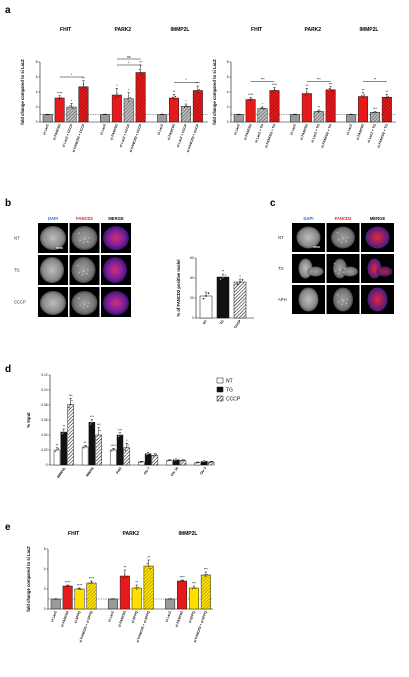 Image resolution: width=409 pixels, height=677 pixels. Describe the element at coordinates (8, 369) in the screenshot. I see `panel-label-d: d` at that location.